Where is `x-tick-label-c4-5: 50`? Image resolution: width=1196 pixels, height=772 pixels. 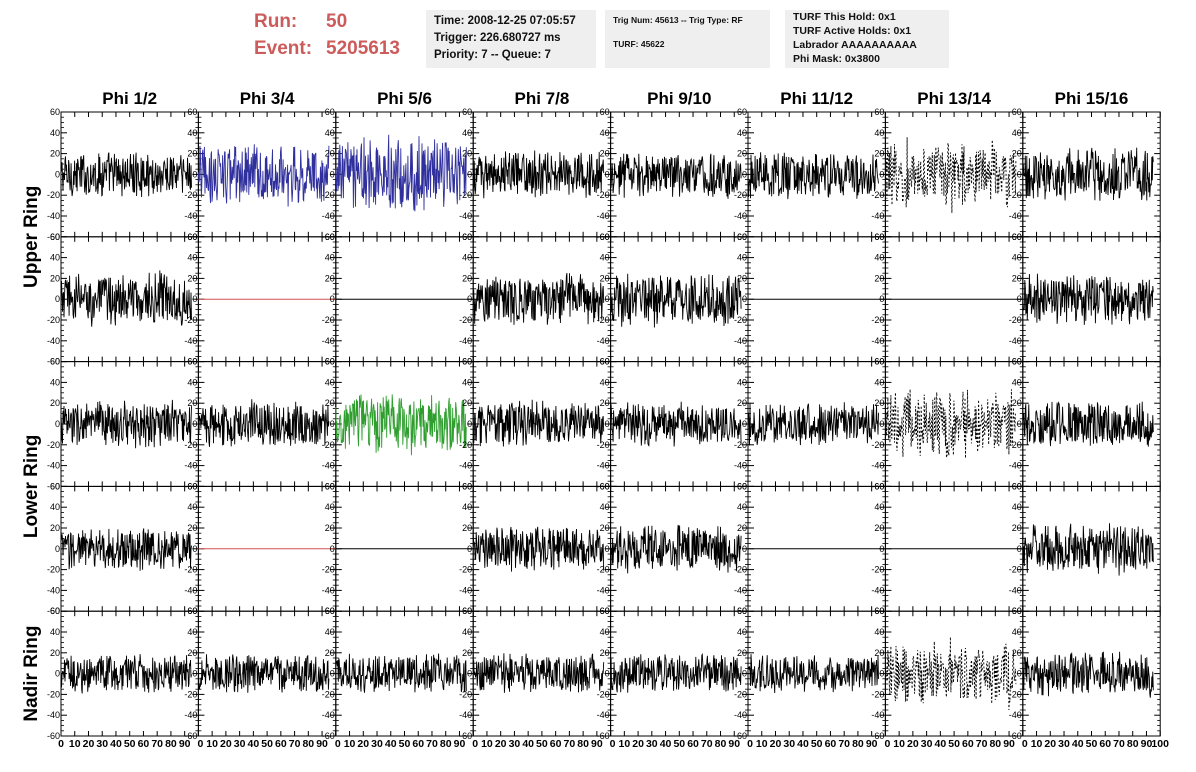
x-tick-label-c4-5: 50 is located at coordinates (542, 744).